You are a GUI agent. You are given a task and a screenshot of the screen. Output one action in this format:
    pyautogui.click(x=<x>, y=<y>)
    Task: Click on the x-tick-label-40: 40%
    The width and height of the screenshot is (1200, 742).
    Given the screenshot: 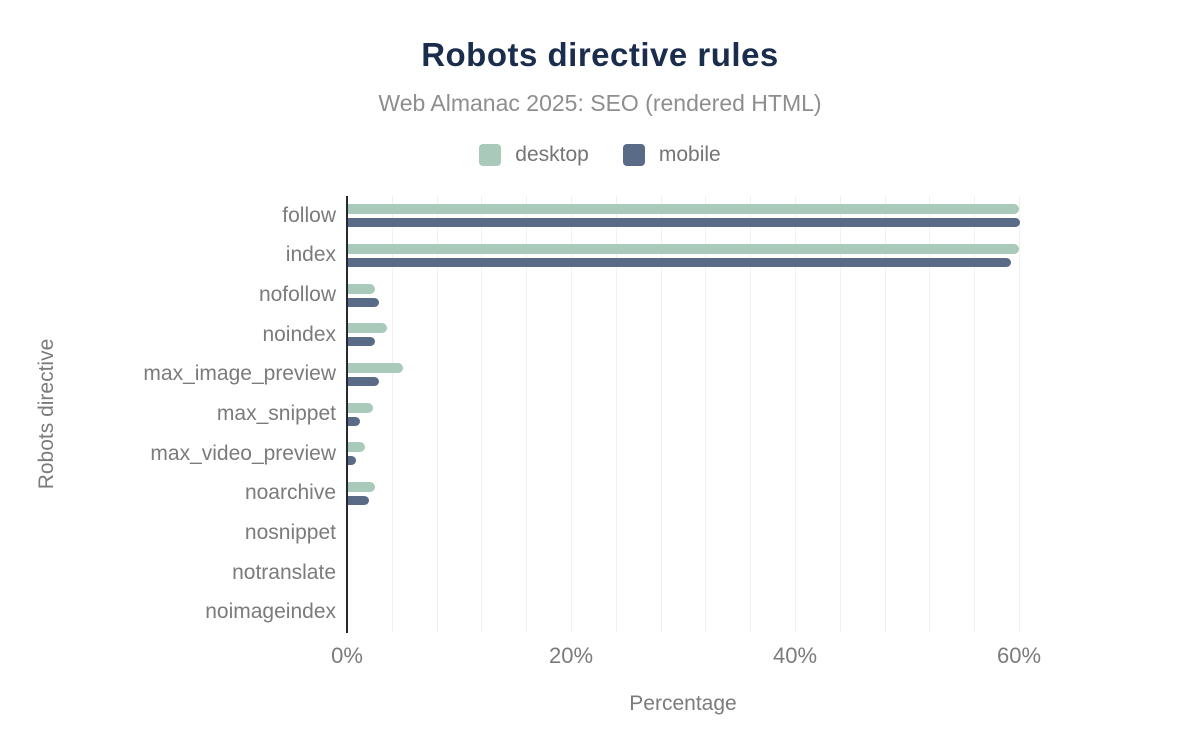 What is the action you would take?
    pyautogui.click(x=795, y=655)
    